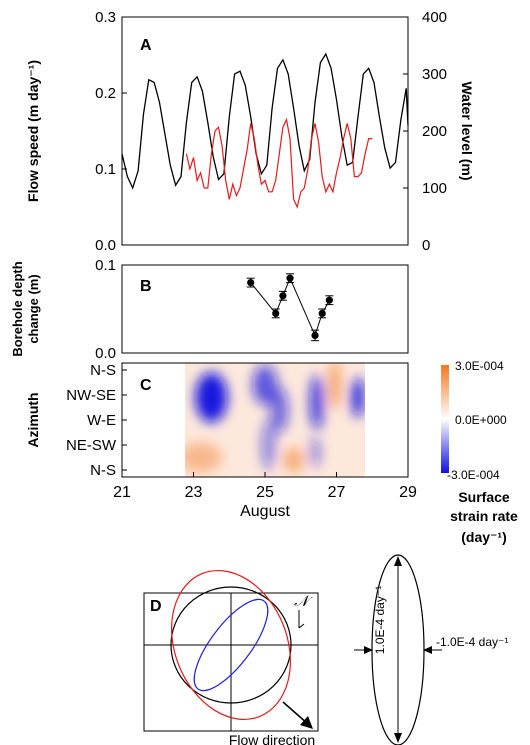 Image resolution: width=530 pixels, height=745 pixels. I want to click on flow-direction-arrowhead-icon, so click(306, 722).